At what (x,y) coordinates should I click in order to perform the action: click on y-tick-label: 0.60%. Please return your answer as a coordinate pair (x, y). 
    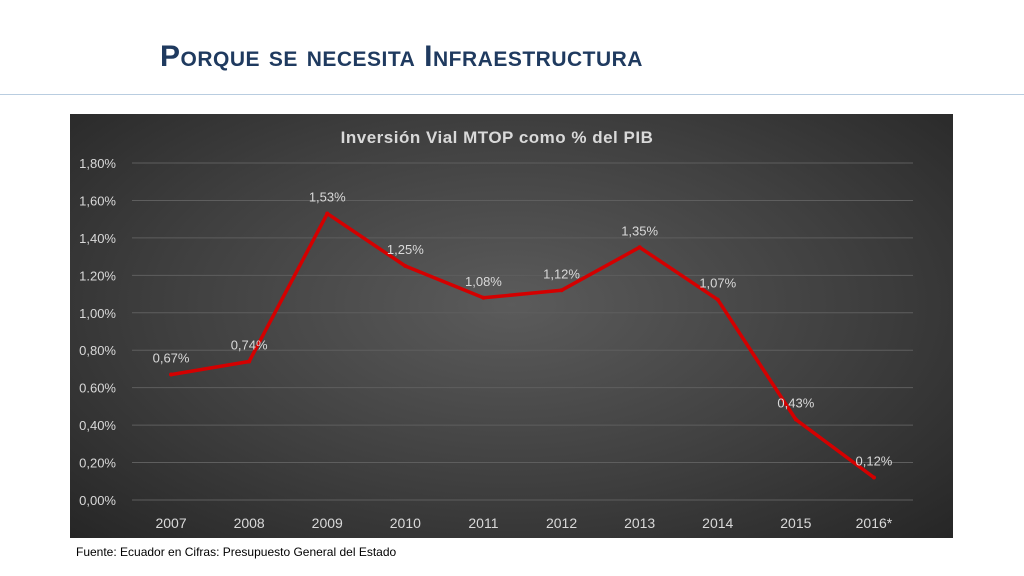
    Looking at the image, I should click on (97, 388).